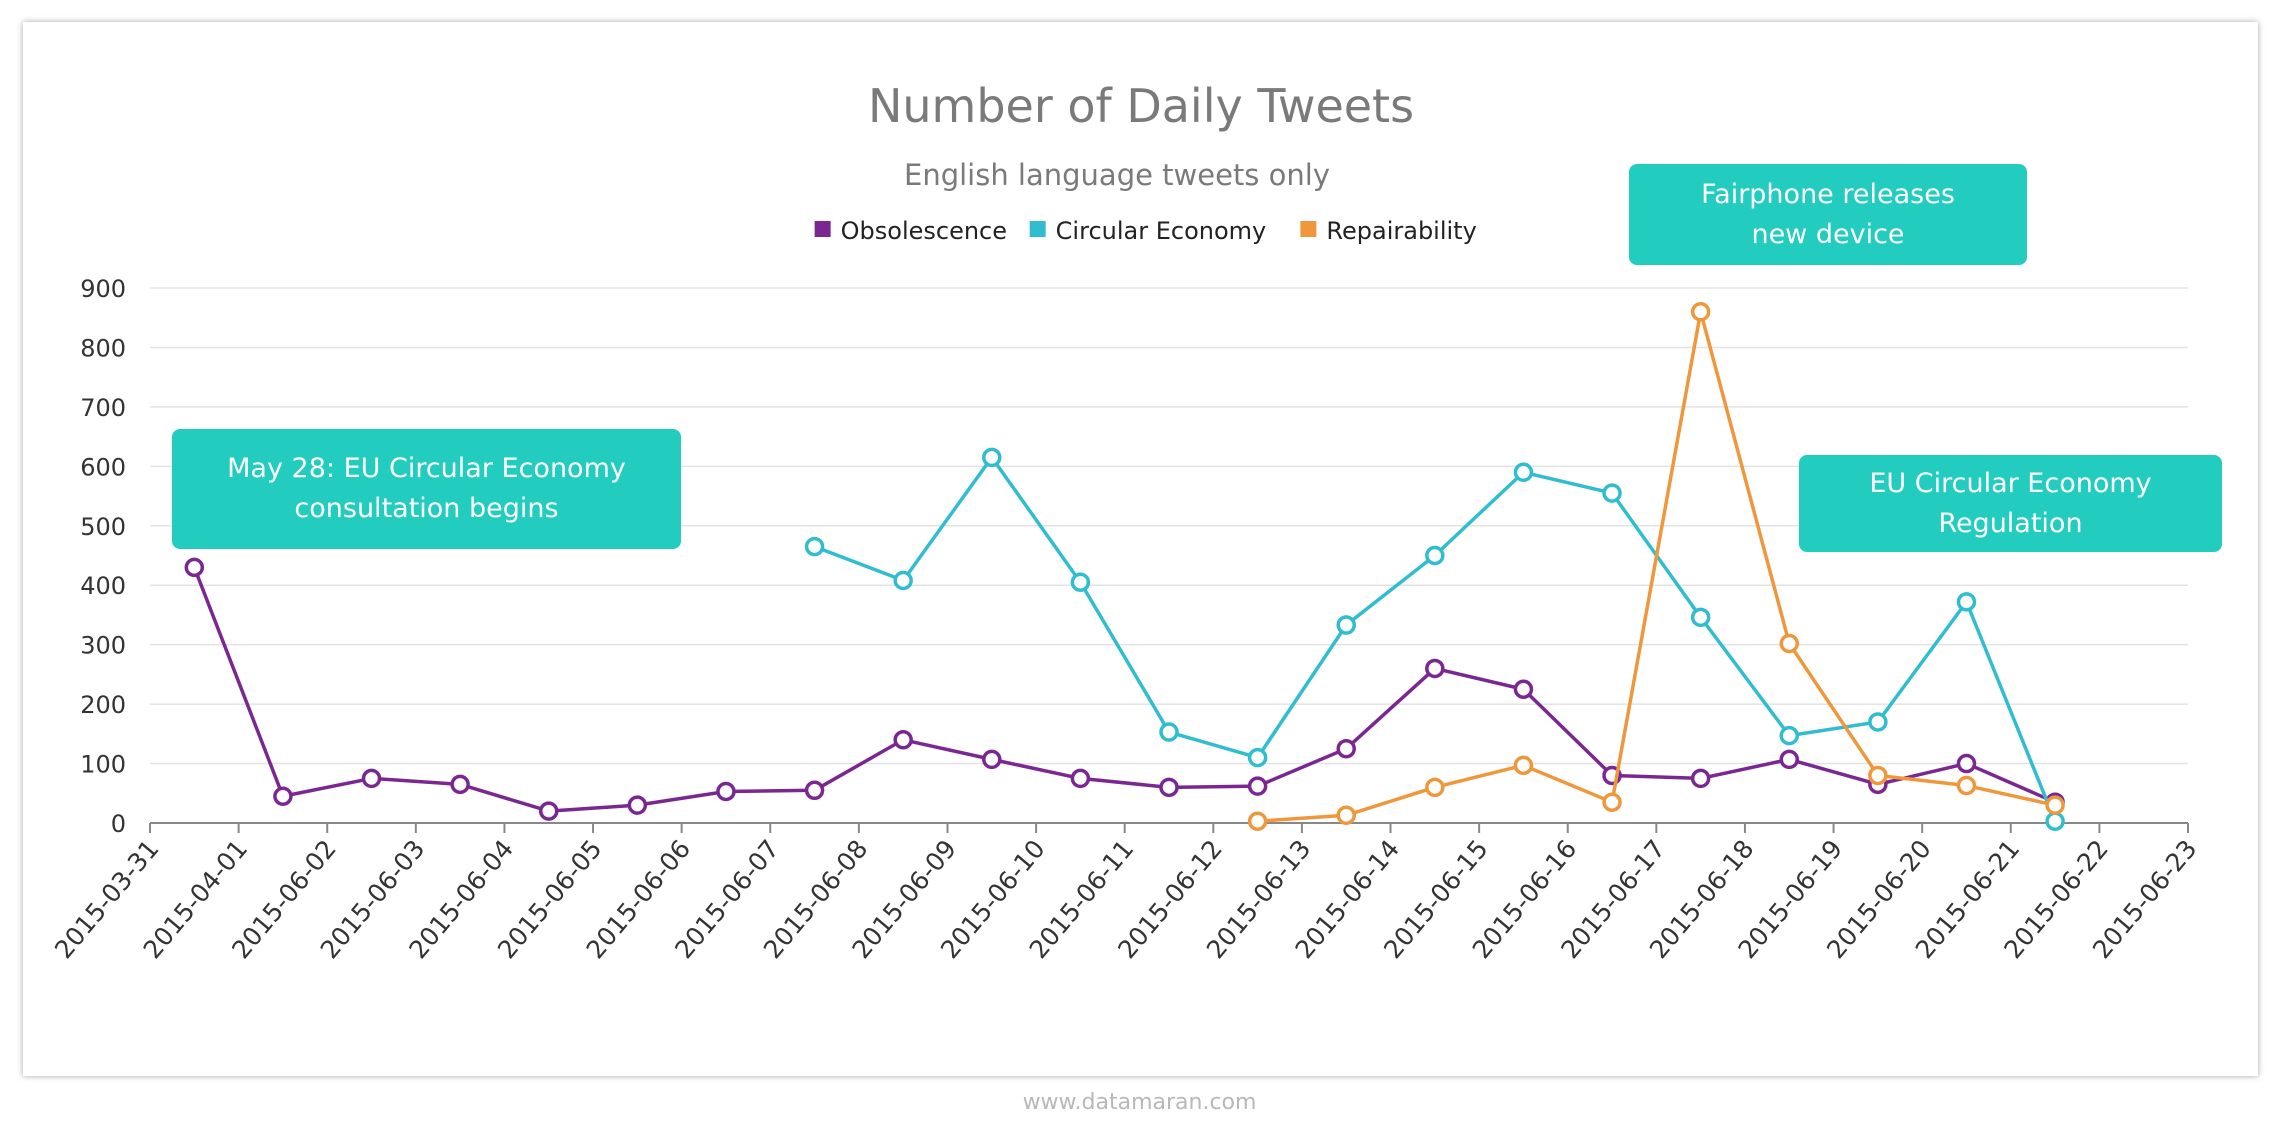 Image resolution: width=2279 pixels, height=1140 pixels. I want to click on chart-subtitle: English language tweets only, so click(1117, 175).